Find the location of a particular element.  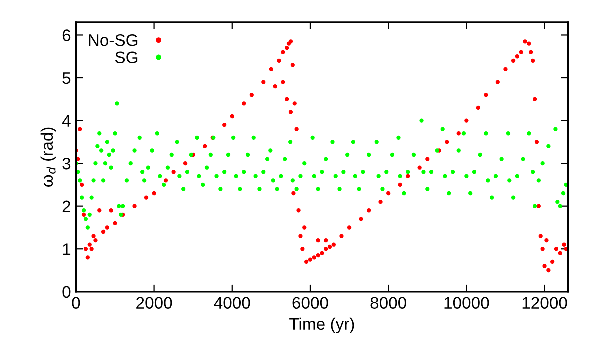

x-axis-title: Time (yr) is located at coordinates (322, 326).